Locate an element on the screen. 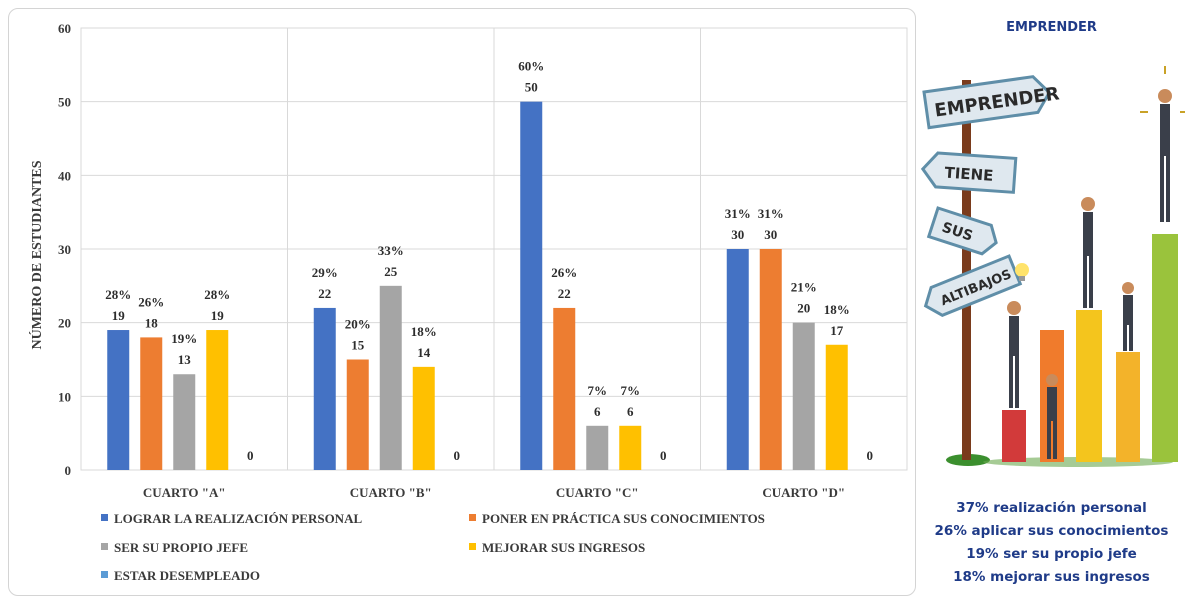  y-axis-label: NÚMERO DE ESTUDIANTES is located at coordinates (36, 254).